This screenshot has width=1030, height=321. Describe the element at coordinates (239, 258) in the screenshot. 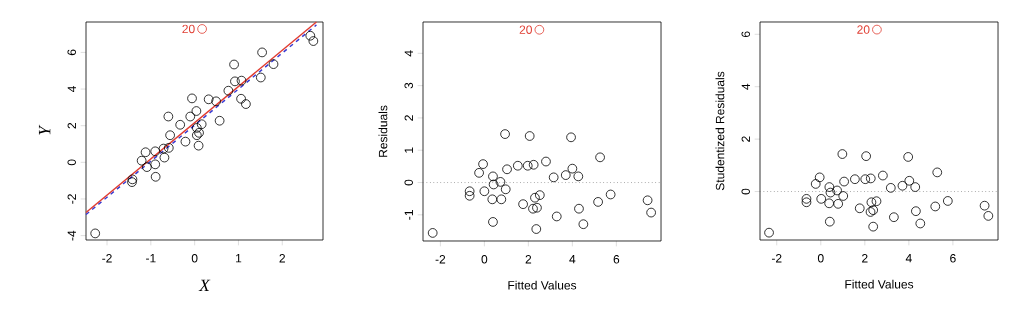

I see `x-tick-label: 1` at that location.